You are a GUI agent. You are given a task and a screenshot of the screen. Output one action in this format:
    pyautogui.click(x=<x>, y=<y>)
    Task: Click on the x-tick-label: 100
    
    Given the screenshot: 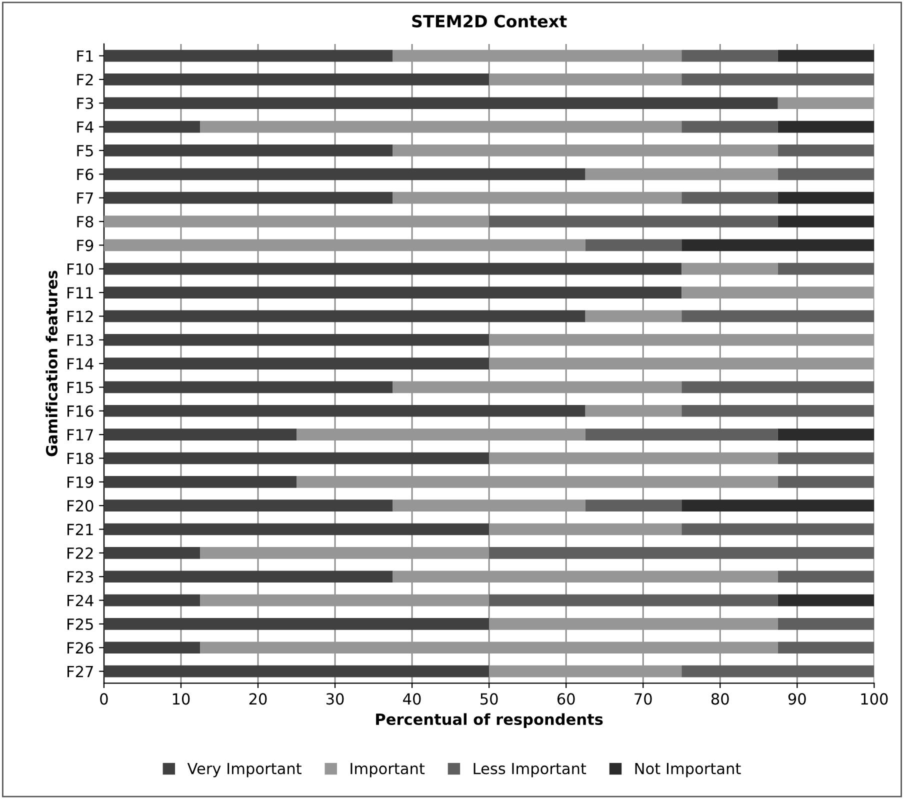 What is the action you would take?
    pyautogui.click(x=874, y=699)
    